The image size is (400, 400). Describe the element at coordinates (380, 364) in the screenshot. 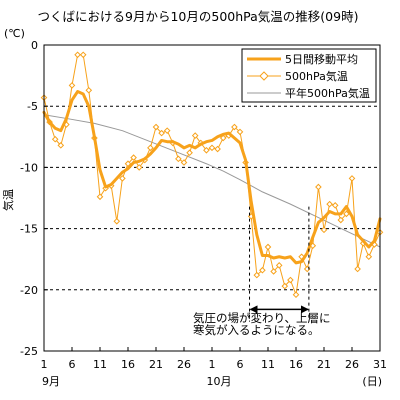

I see `x-tick-label: 31` at that location.